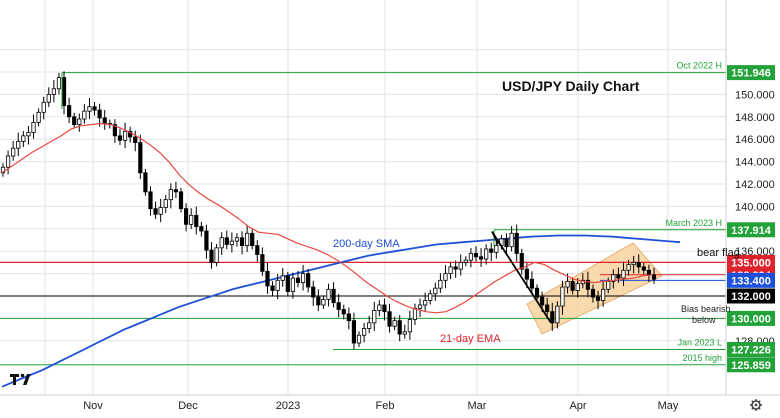 This screenshot has height=418, width=780. What do you see at coordinates (699, 342) in the screenshot?
I see `level-note: Jan 2023 L` at bounding box center [699, 342].